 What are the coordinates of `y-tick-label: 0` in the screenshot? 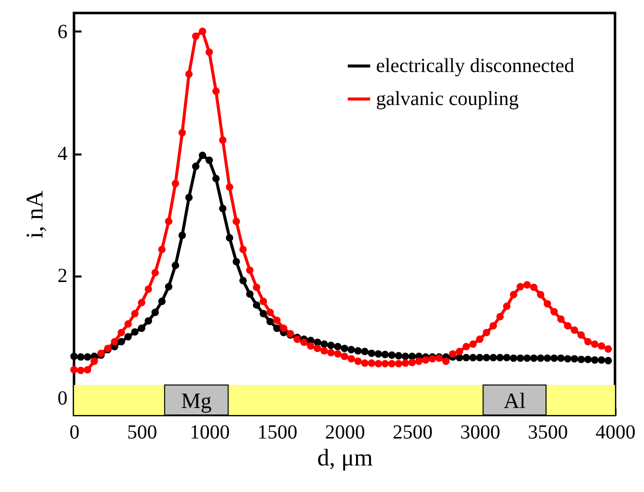 It's located at (63, 398).